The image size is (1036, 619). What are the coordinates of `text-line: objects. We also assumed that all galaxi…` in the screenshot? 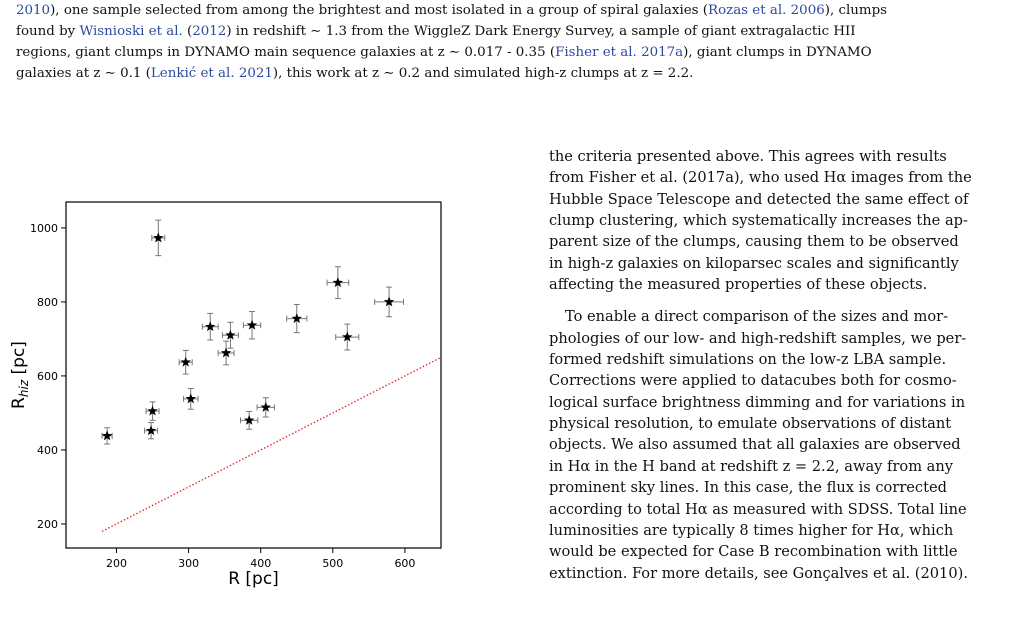 It's located at (755, 445).